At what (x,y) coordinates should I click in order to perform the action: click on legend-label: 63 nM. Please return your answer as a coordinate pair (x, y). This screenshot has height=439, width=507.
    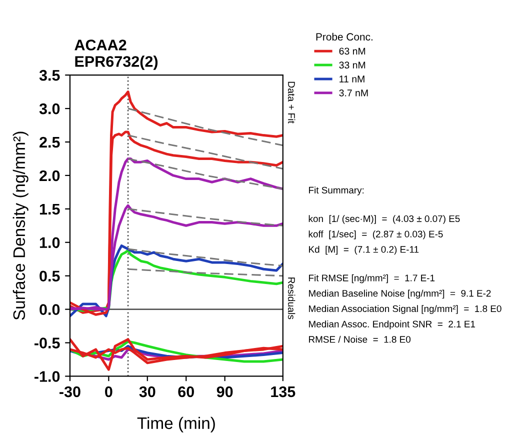
    Looking at the image, I should click on (352, 51).